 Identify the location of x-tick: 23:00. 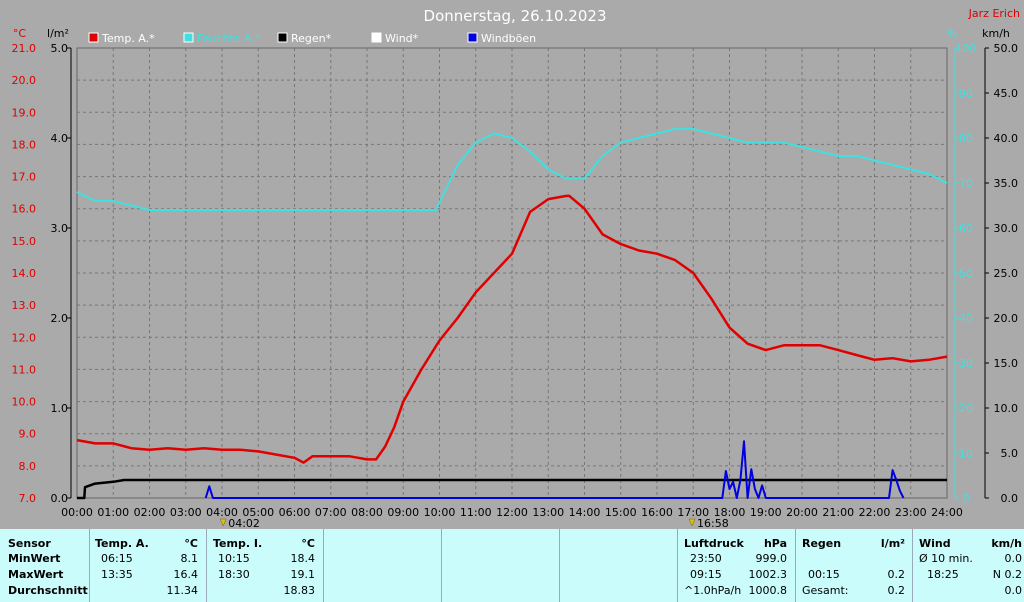
(911, 512).